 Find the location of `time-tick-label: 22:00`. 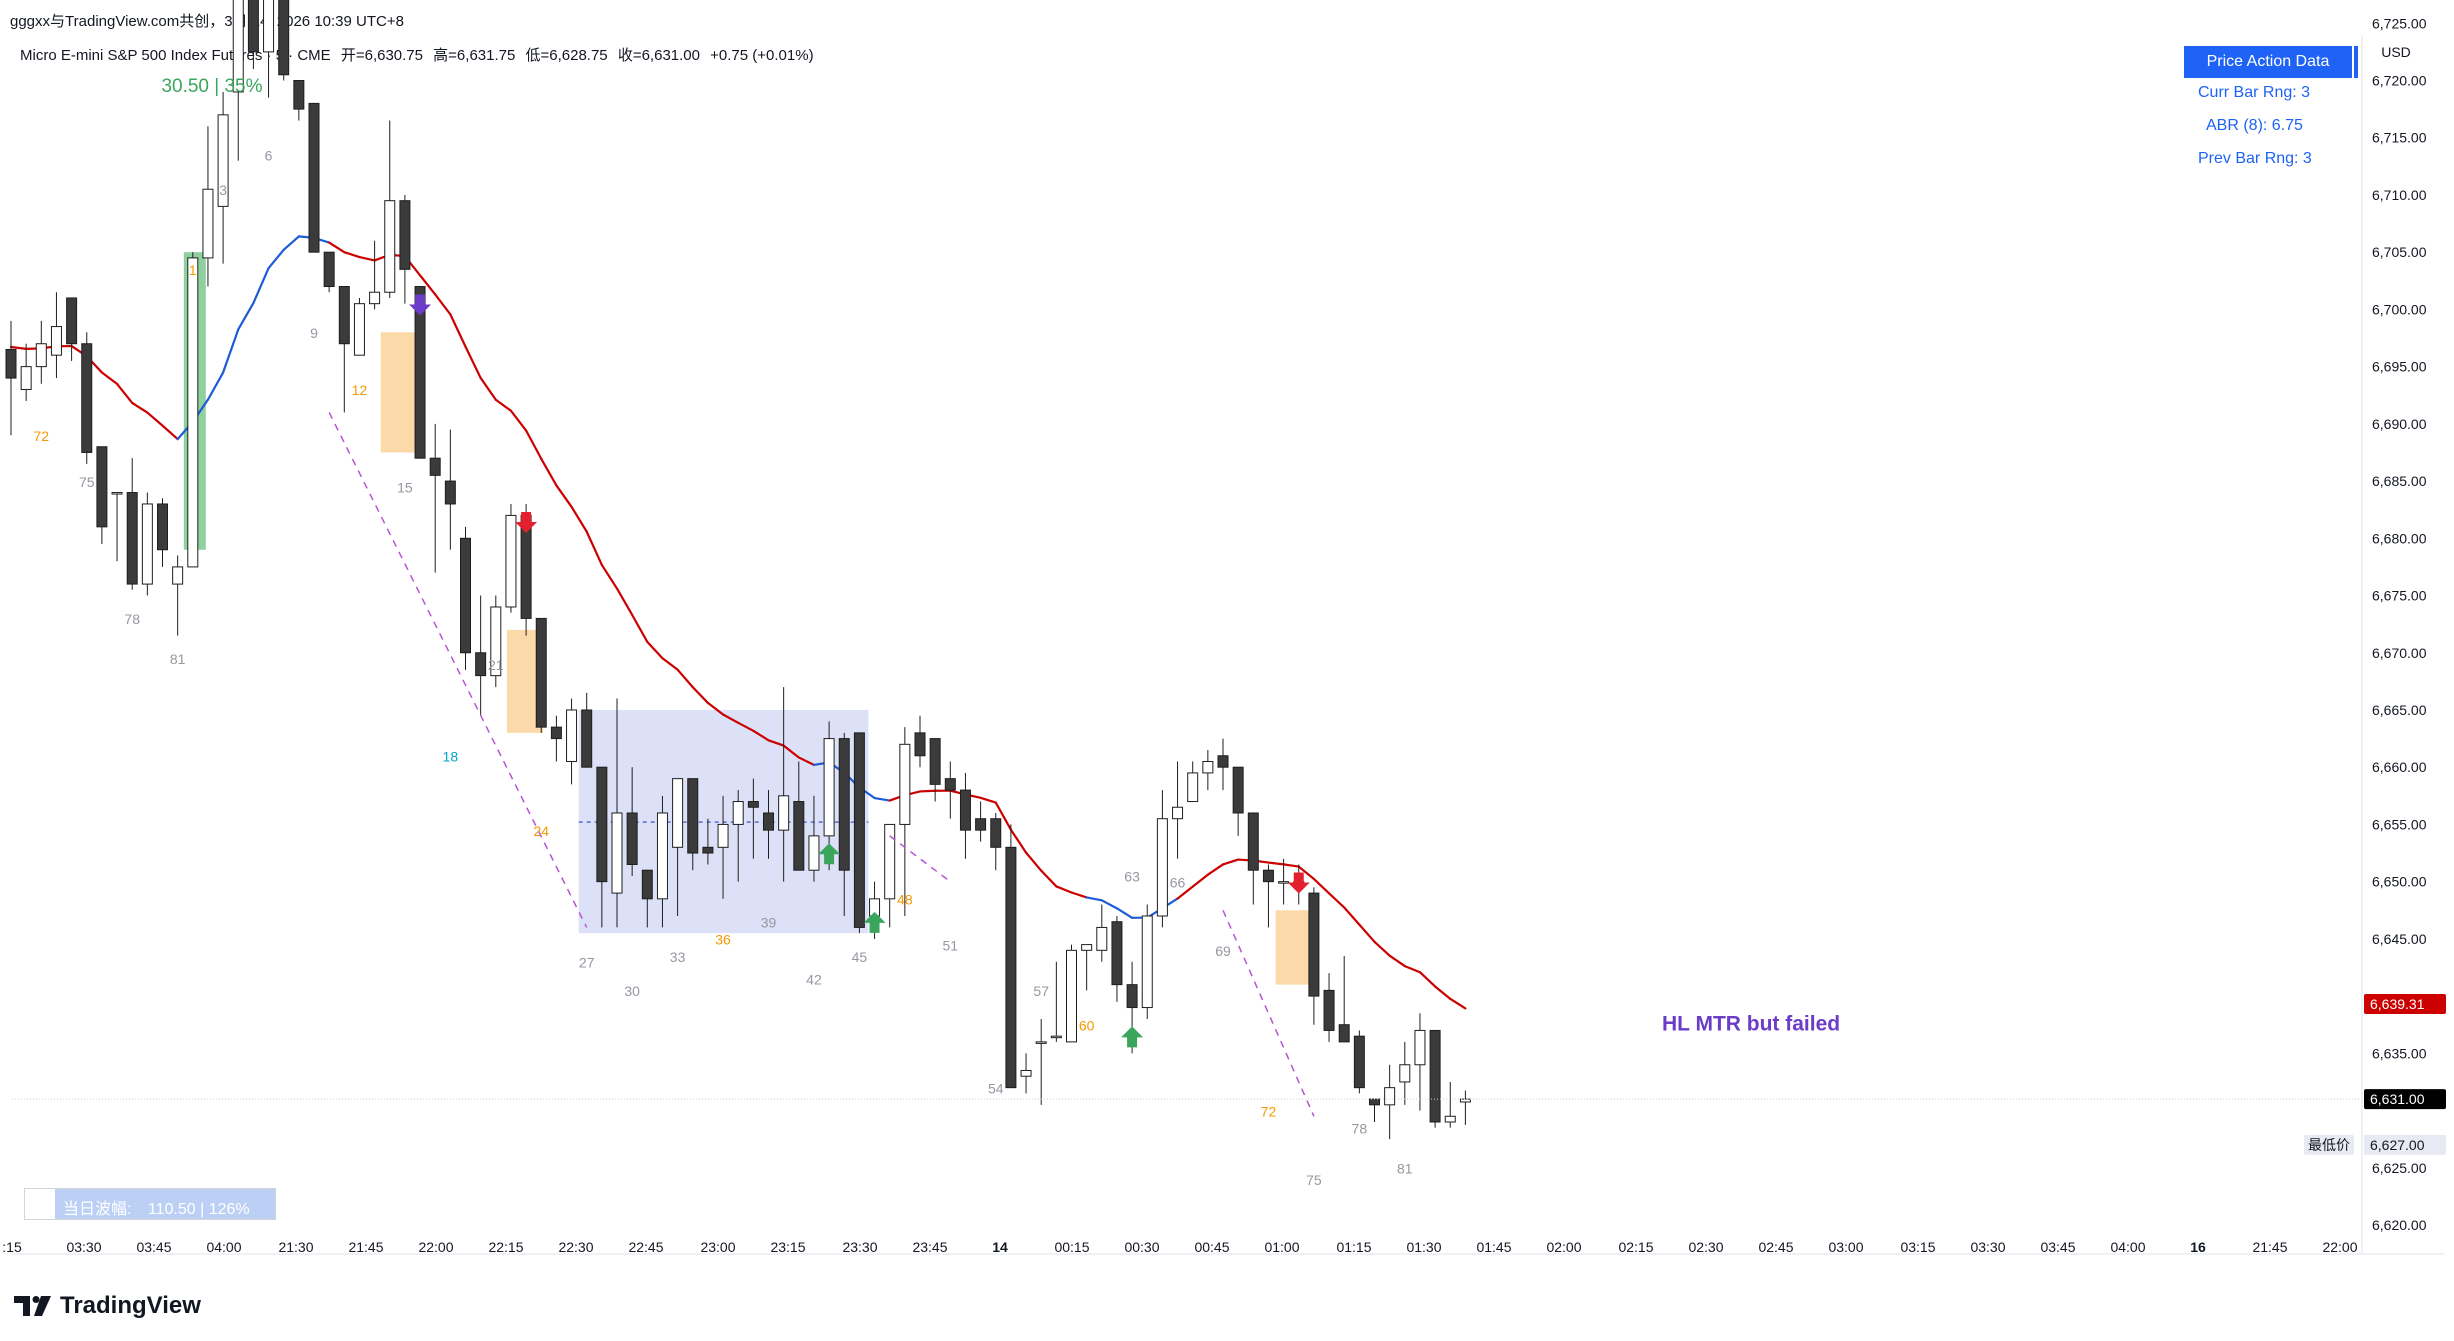

time-tick-label: 22:00 is located at coordinates (2339, 1247).